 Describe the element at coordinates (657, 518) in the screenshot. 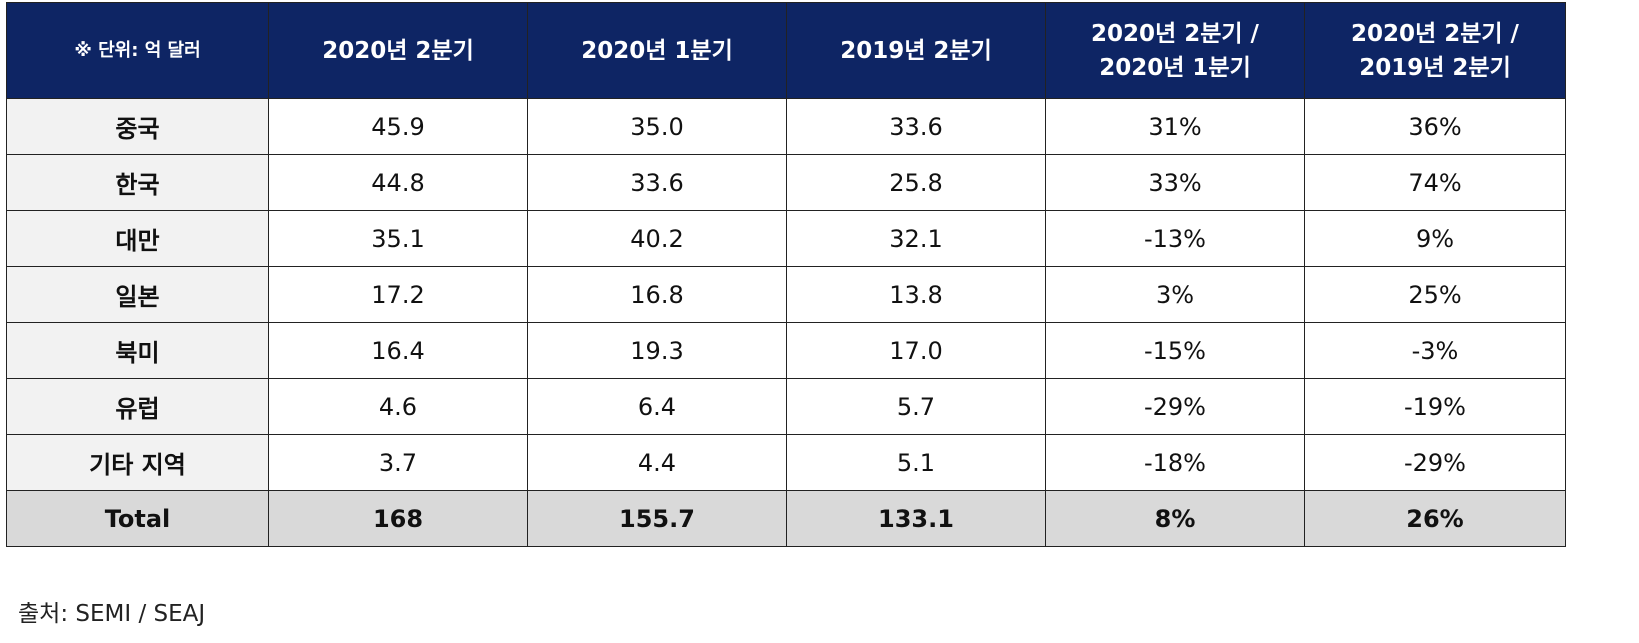

I see `total-cell: 155.7` at that location.